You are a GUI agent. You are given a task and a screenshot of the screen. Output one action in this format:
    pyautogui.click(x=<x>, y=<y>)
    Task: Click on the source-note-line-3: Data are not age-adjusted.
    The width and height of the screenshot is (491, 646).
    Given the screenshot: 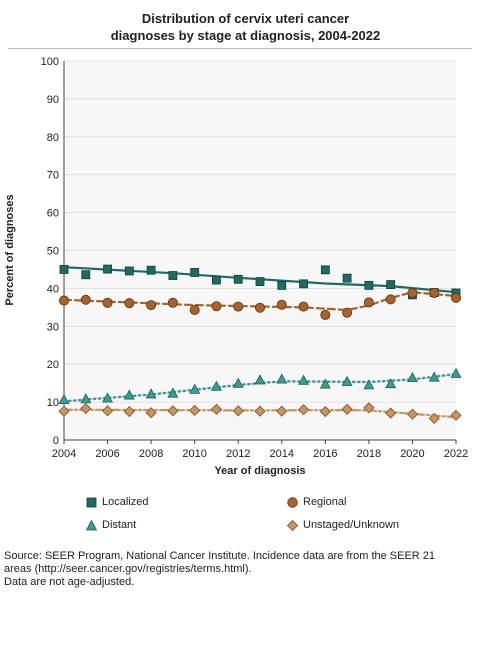 What is the action you would take?
    pyautogui.click(x=69, y=582)
    